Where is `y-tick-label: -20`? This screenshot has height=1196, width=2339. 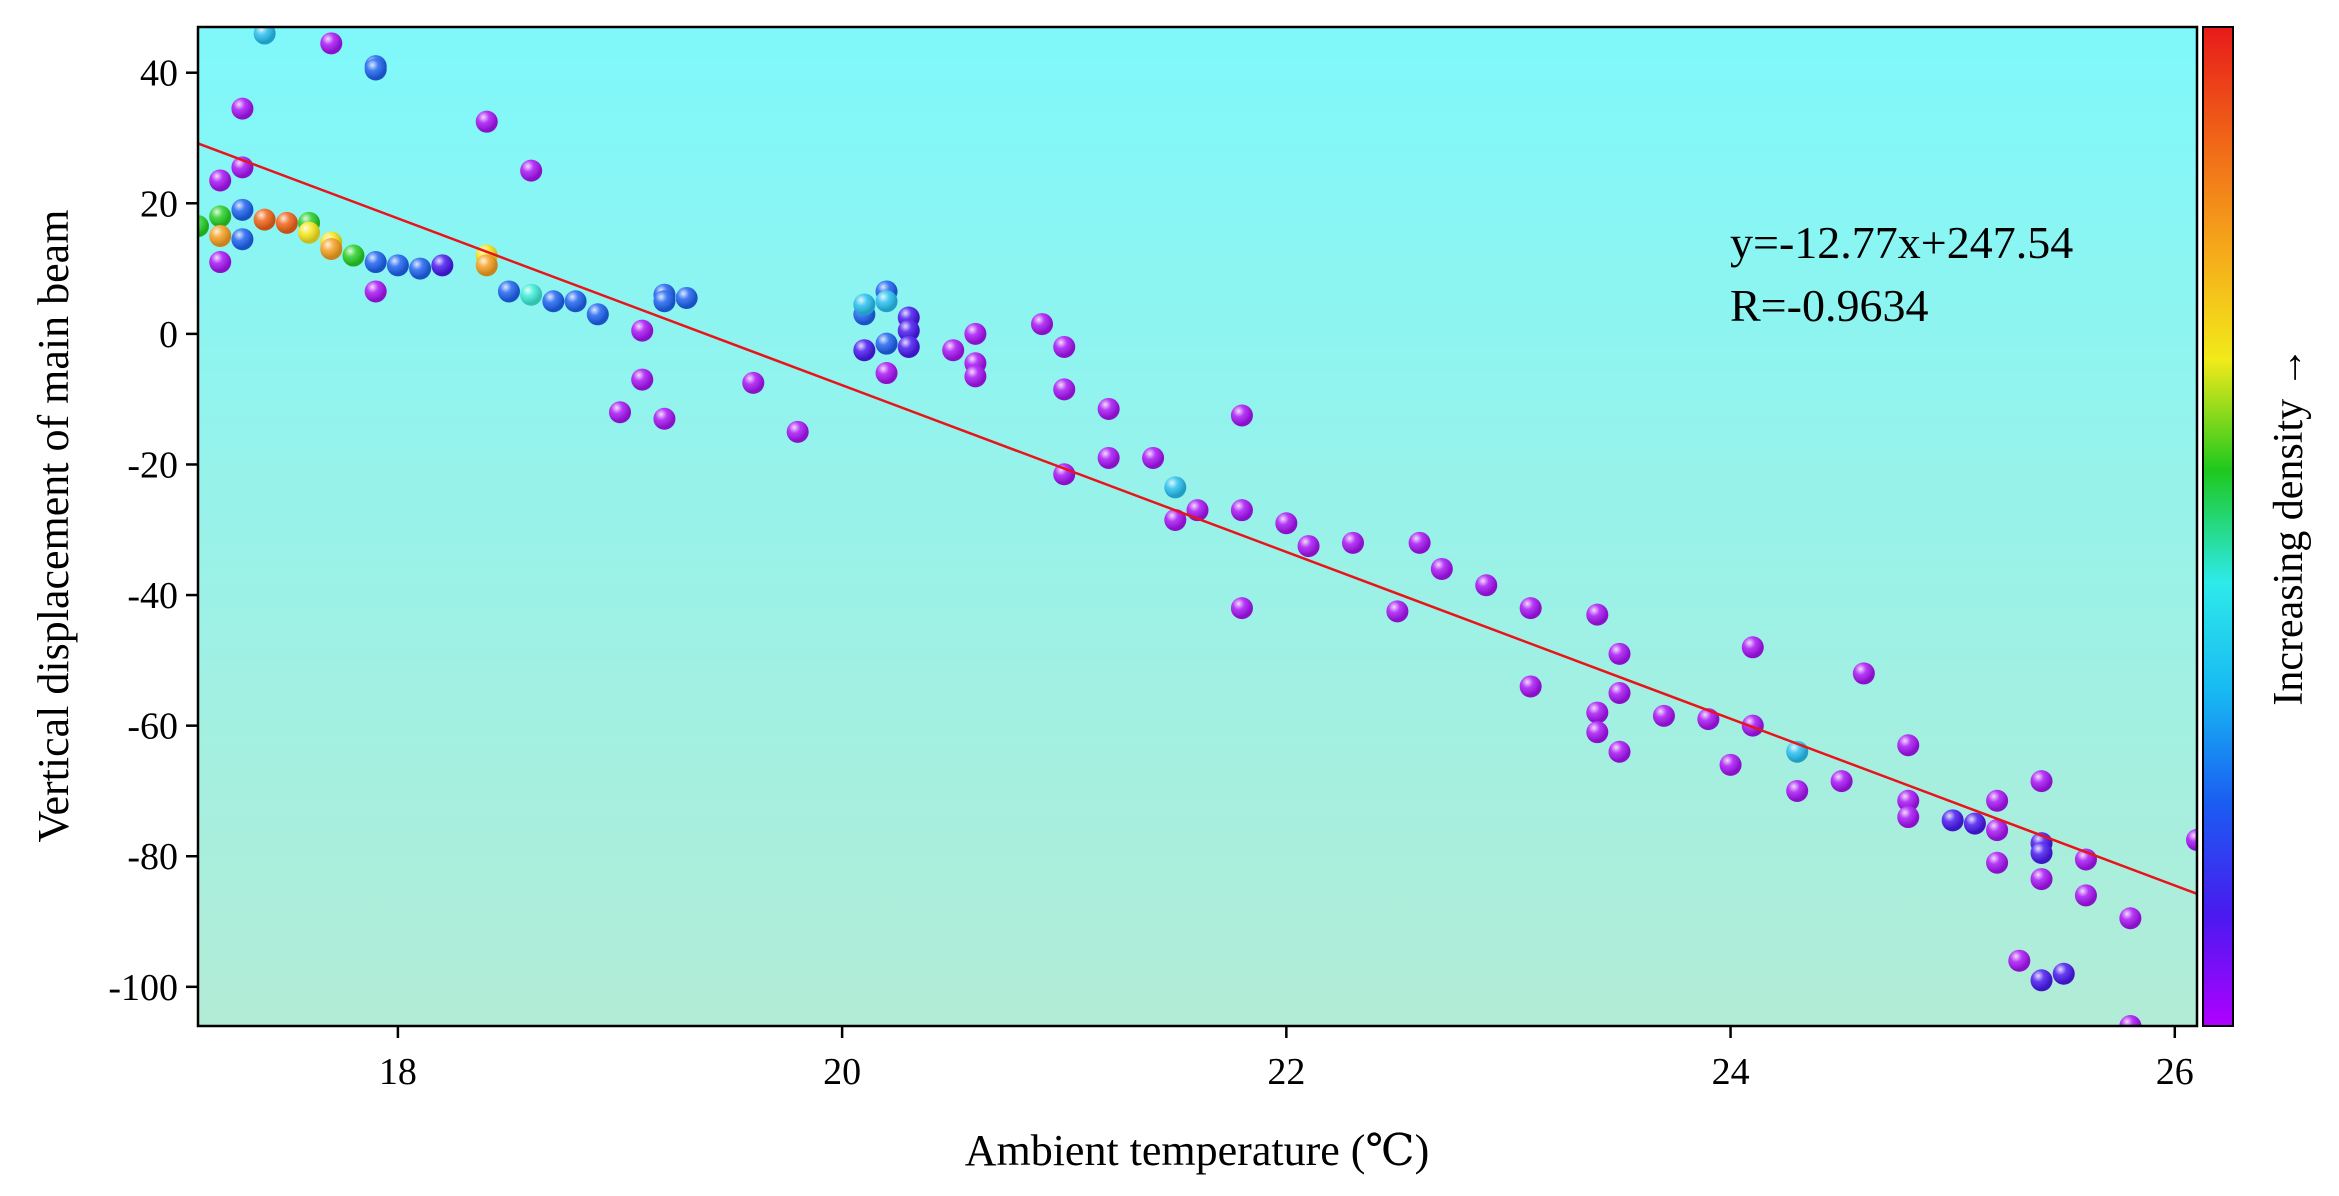
y-tick-label: -20 is located at coordinates (152, 465).